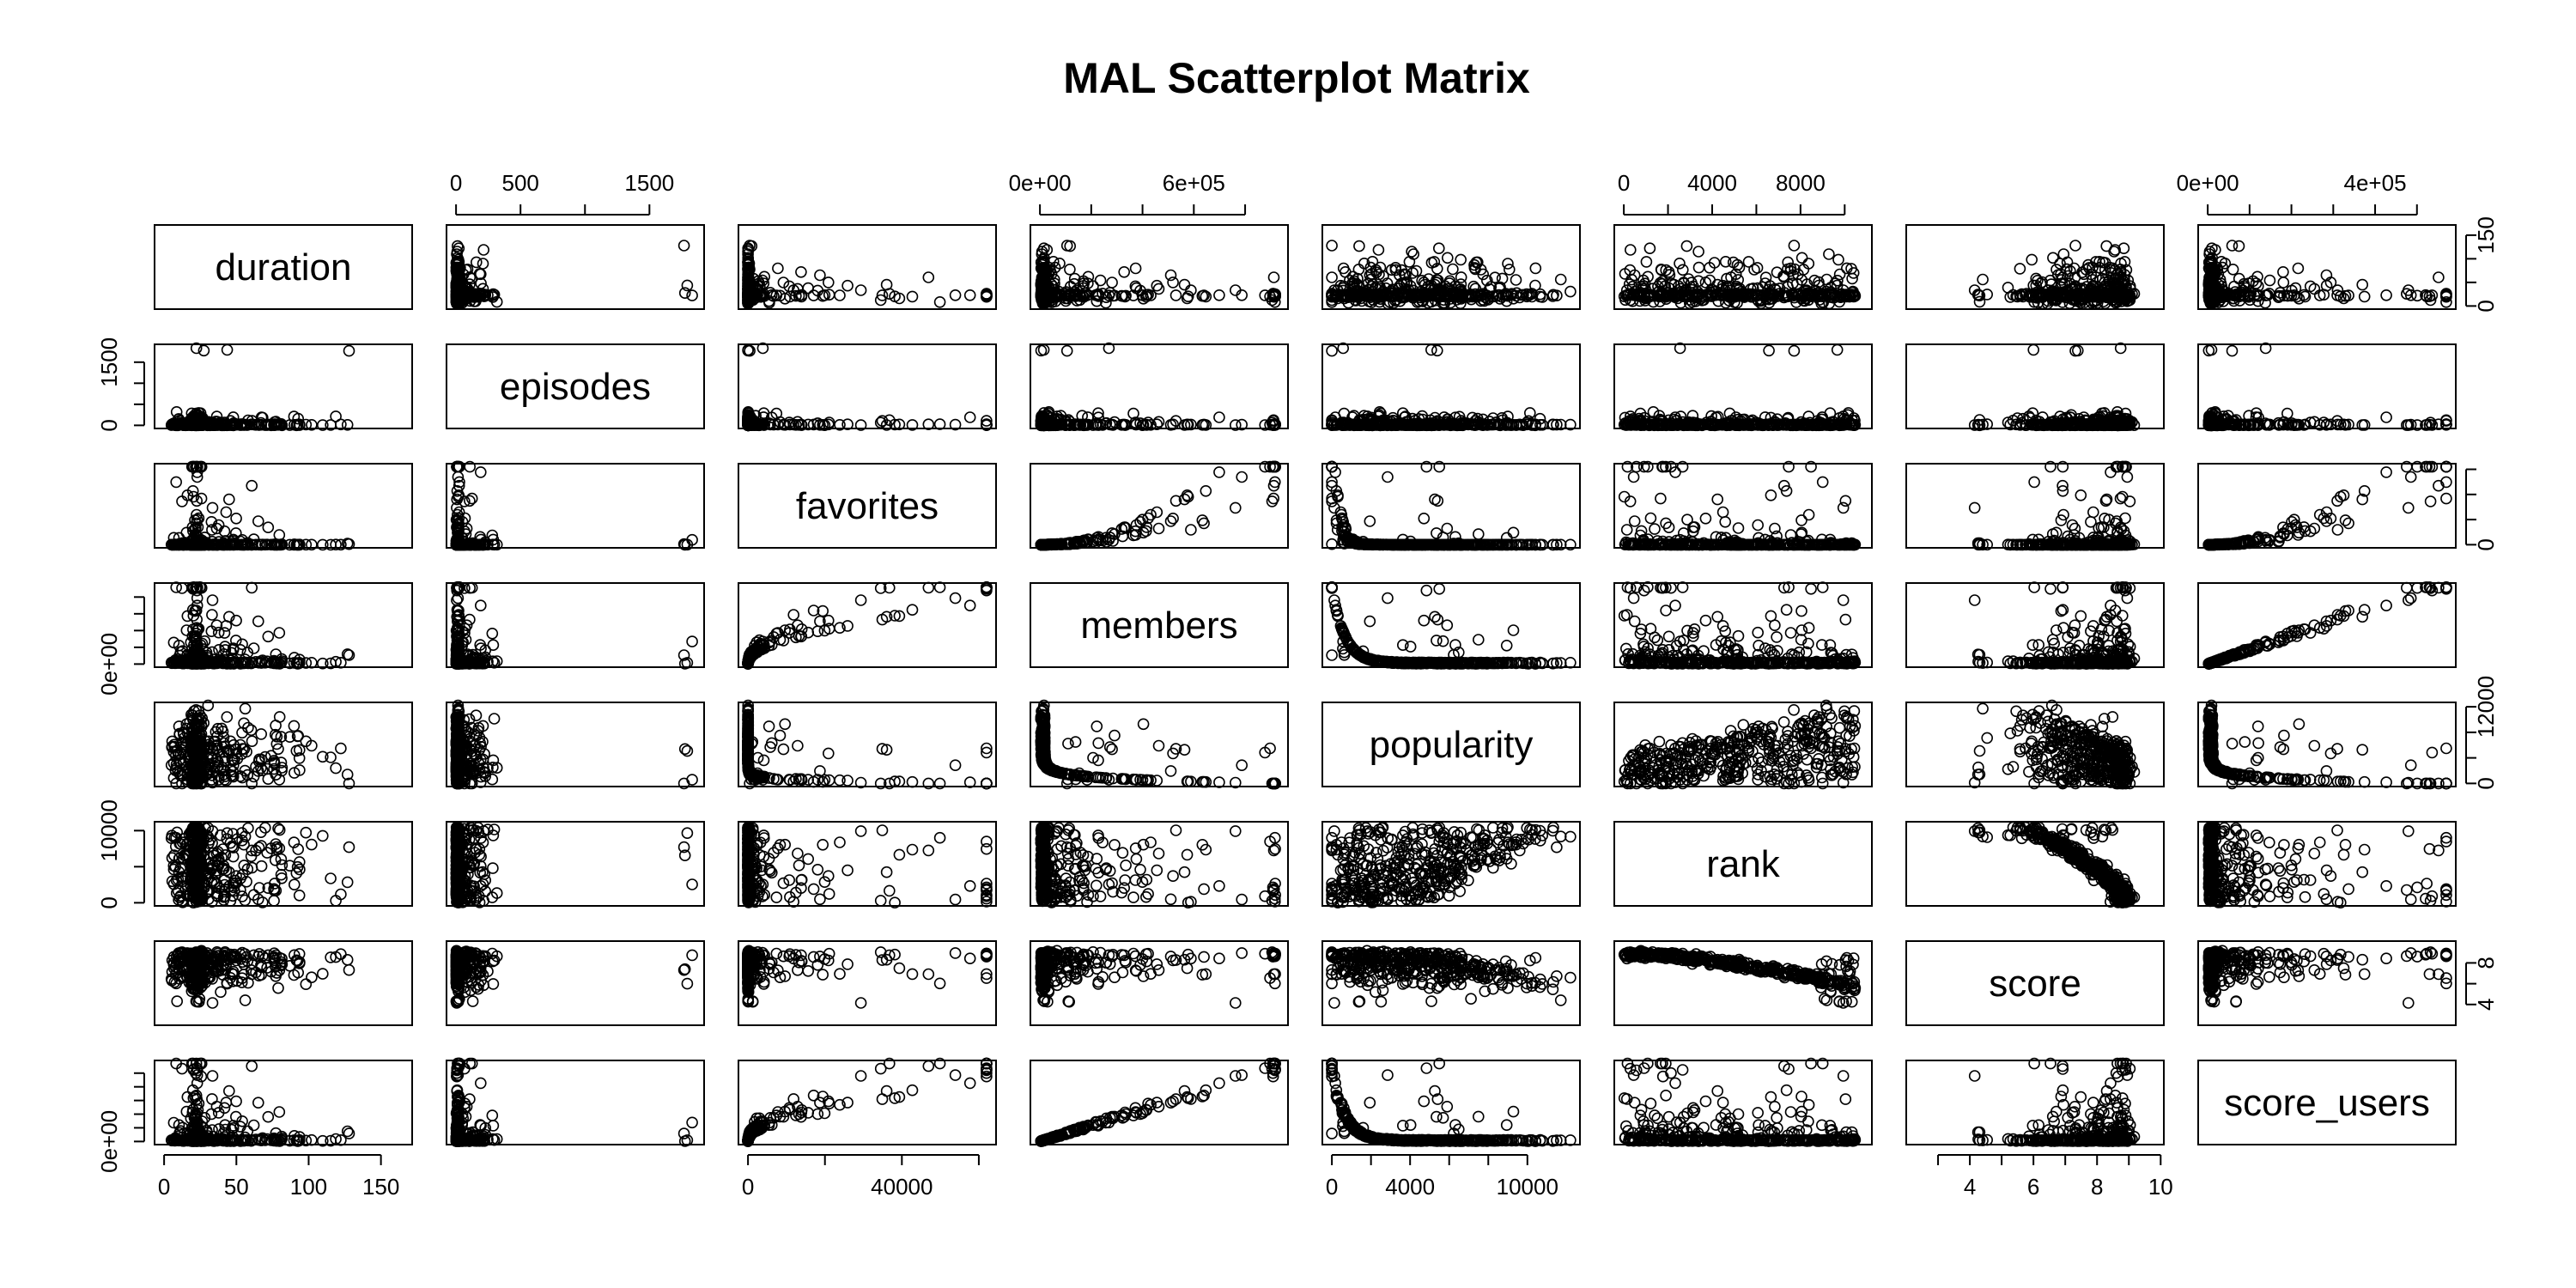 The image size is (2576, 1288). Describe the element at coordinates (2327, 267) in the screenshot. I see `panel-duration-vs-score_users` at that location.